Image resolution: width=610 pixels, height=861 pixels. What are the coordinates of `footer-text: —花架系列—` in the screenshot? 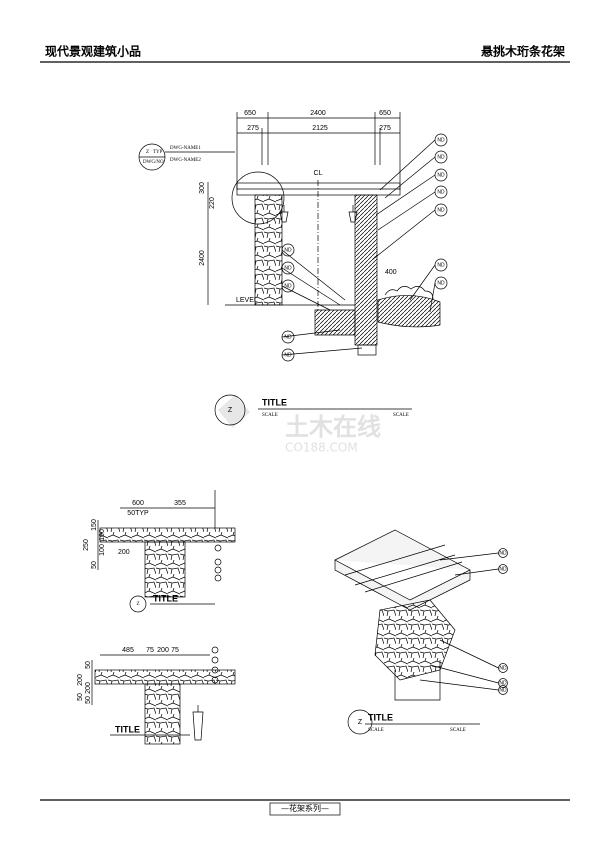 It's located at (305, 808).